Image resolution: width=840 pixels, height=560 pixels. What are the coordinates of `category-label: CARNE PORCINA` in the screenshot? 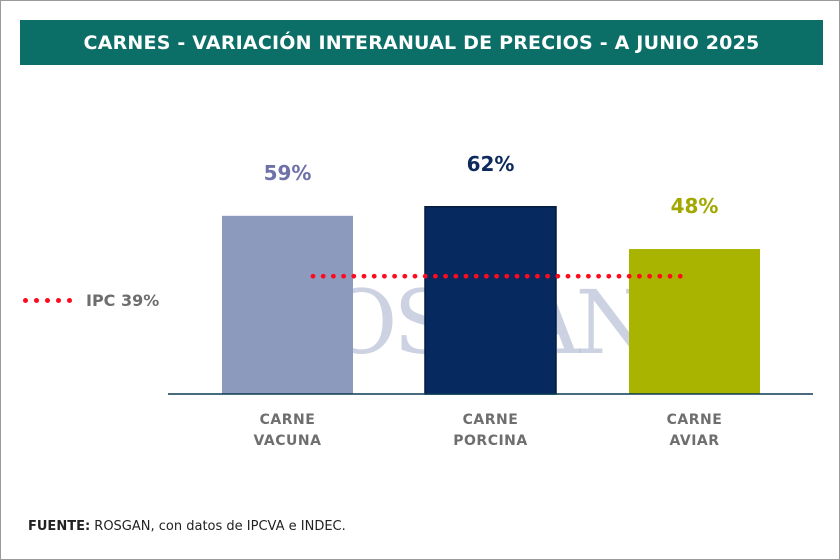 It's located at (491, 431).